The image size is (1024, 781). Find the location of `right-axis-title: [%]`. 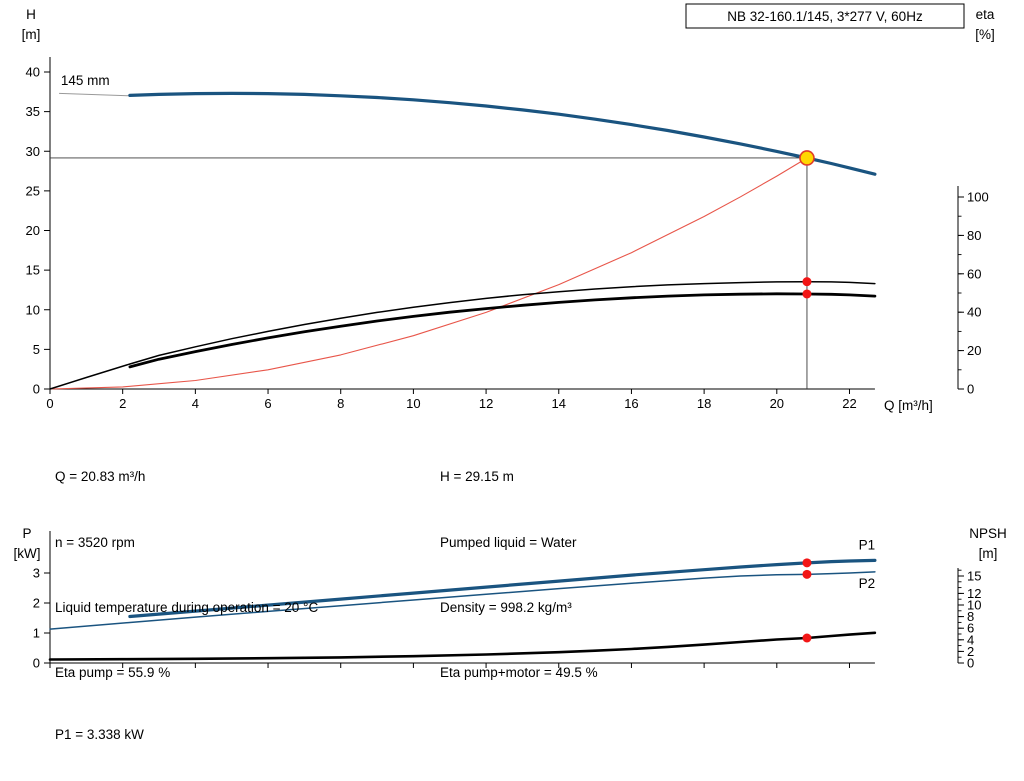

right-axis-title: [%] is located at coordinates (985, 34).